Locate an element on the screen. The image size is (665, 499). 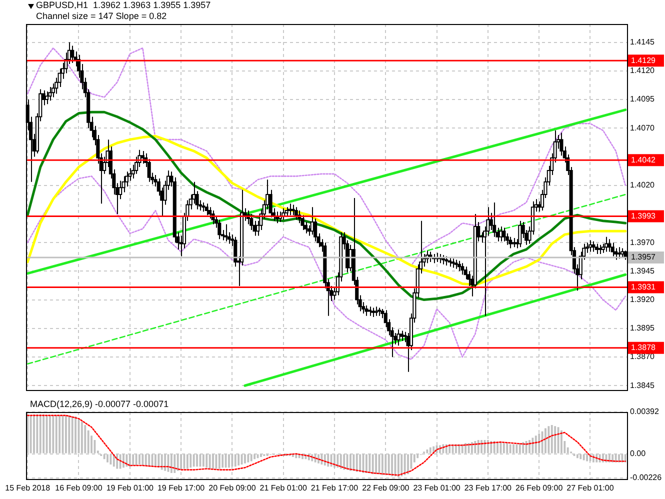
y-tick-label: 1.4120 is located at coordinates (643, 71).